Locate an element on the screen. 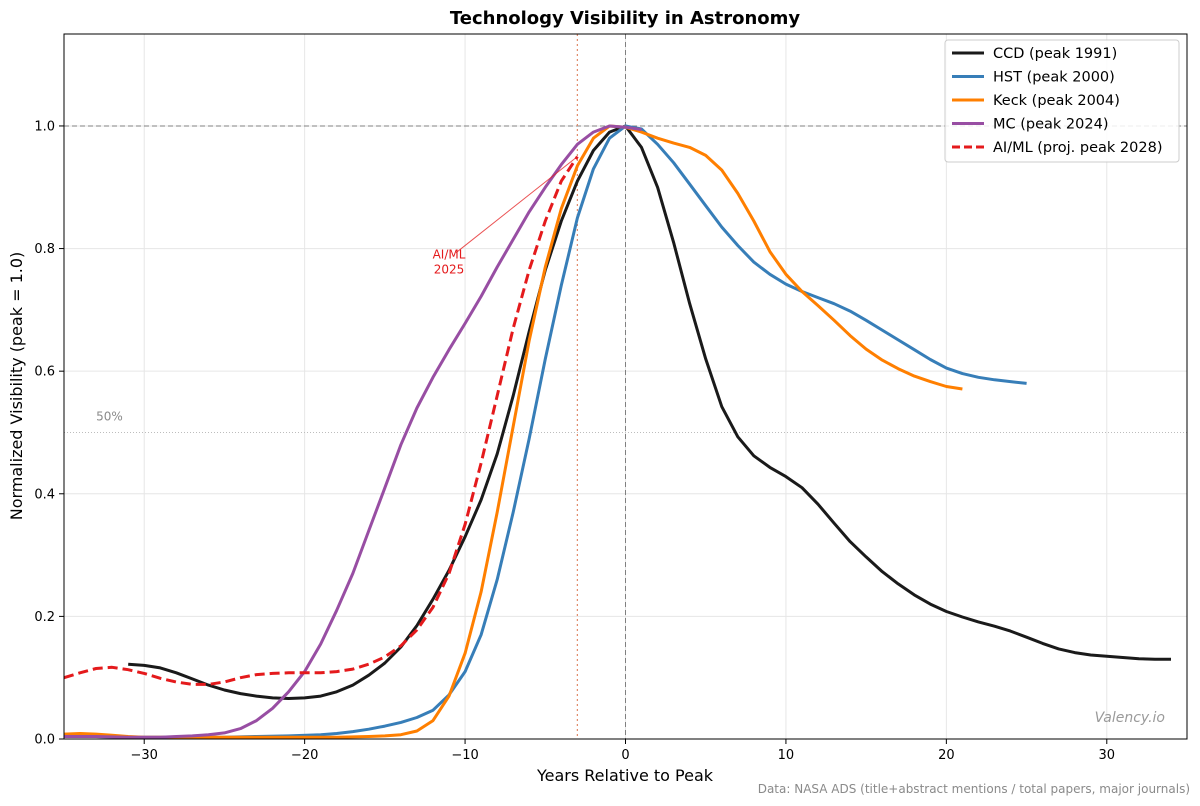 This screenshot has height=806, width=1200. y-tick-label: 0.8 is located at coordinates (44, 249).